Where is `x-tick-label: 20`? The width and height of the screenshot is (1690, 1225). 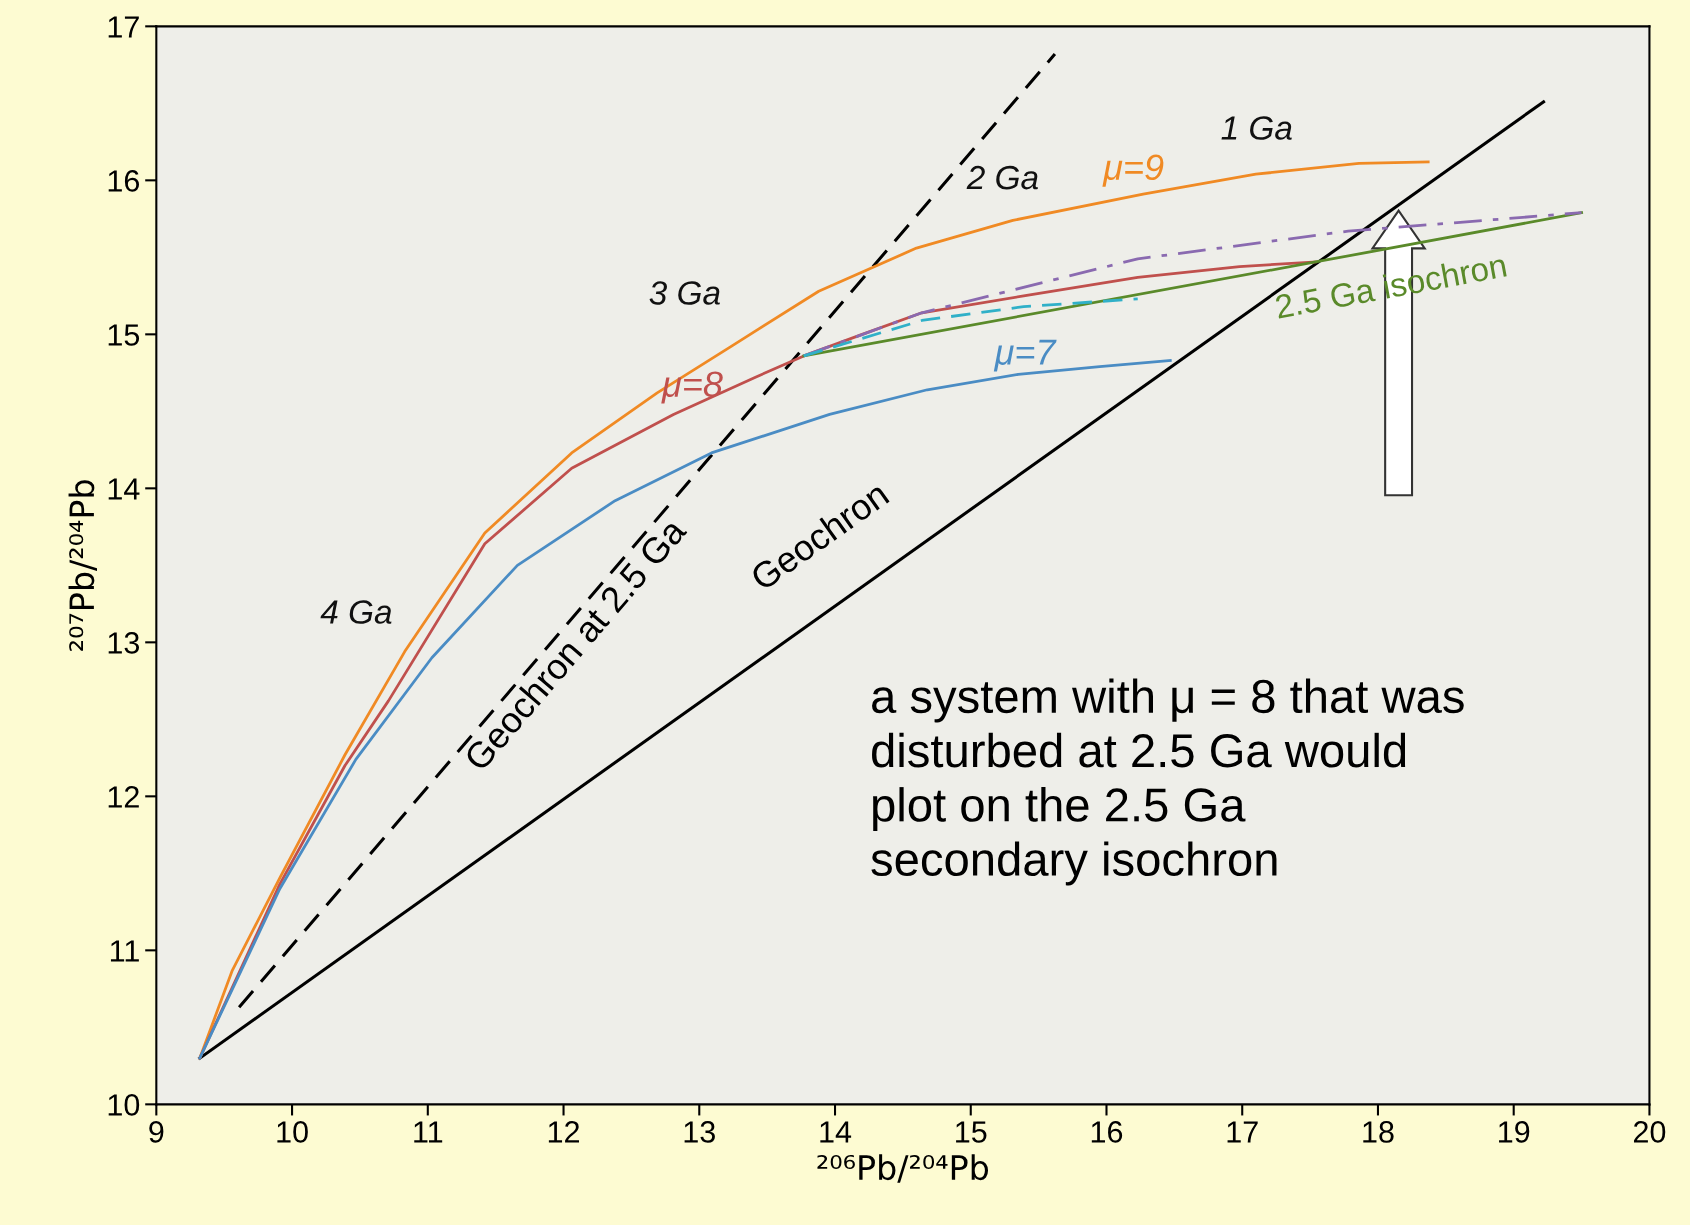 x-tick-label: 20 is located at coordinates (1649, 1132).